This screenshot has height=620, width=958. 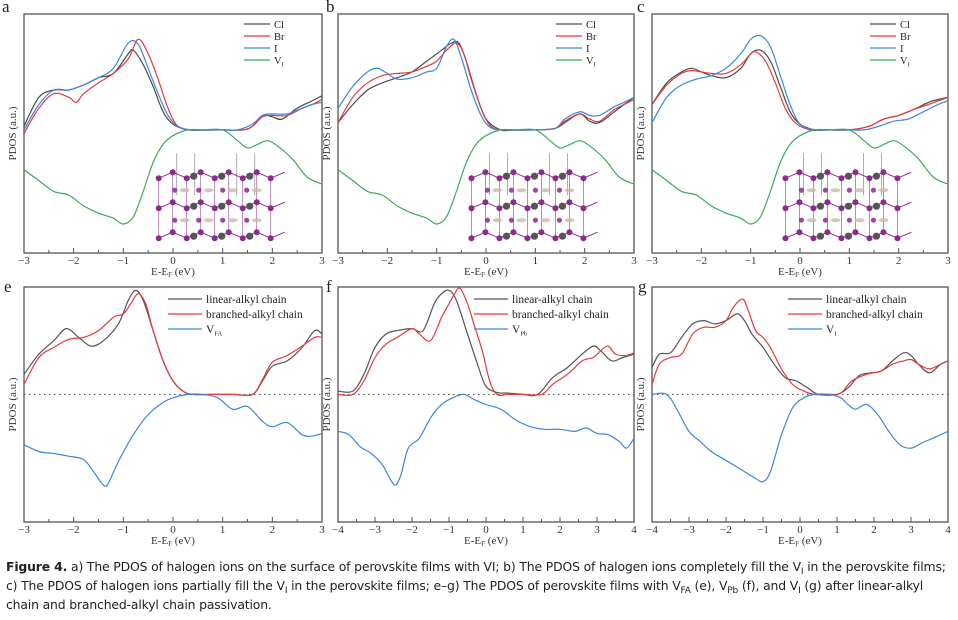 I want to click on x-tick-label: −4, so click(x=652, y=530).